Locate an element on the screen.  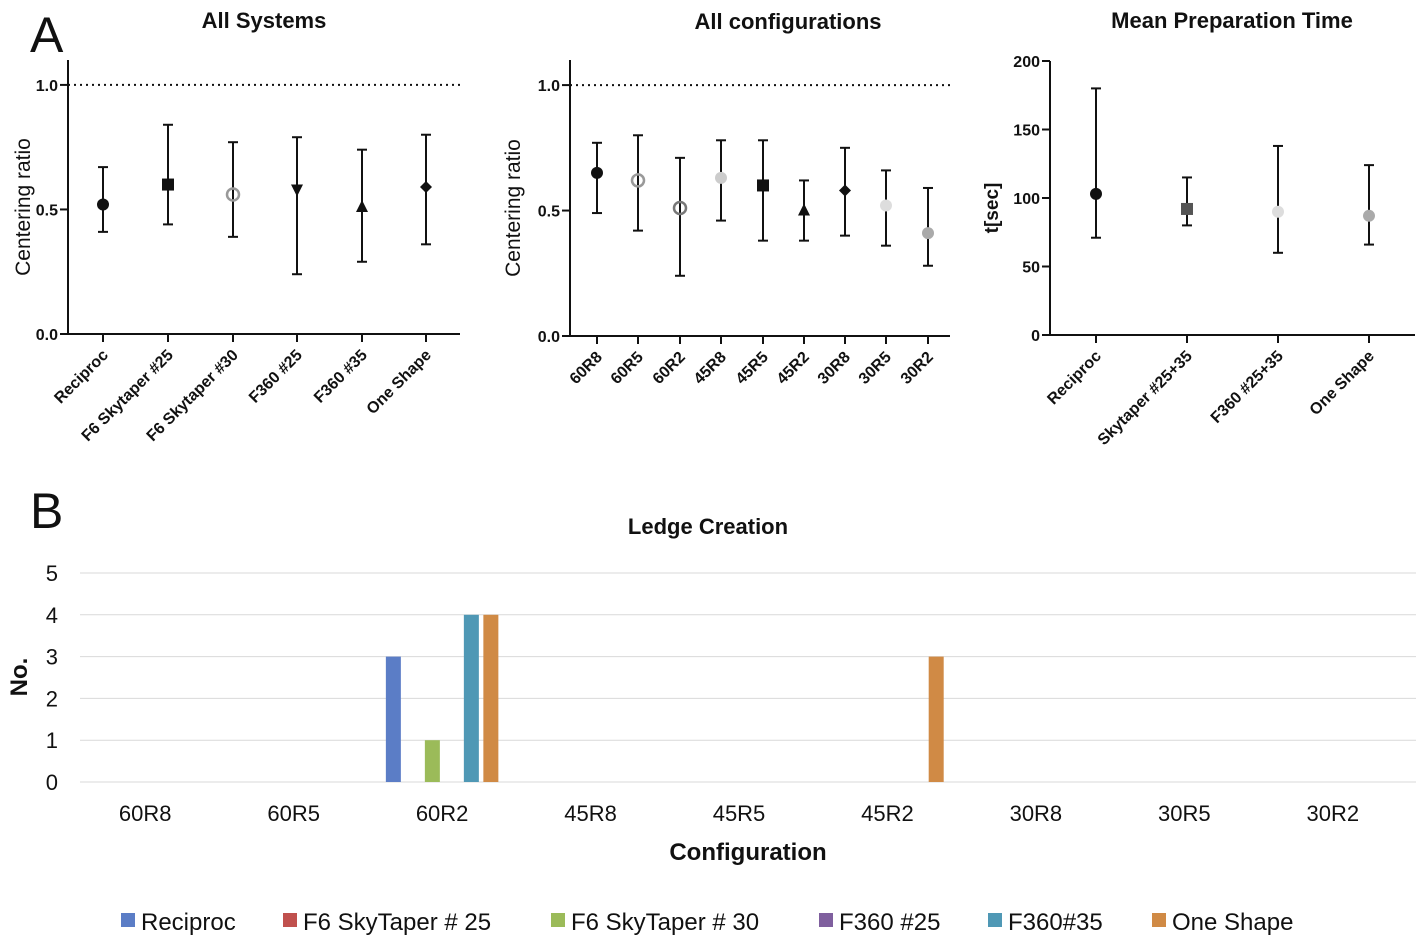
legend-label: F360 #25 is located at coordinates (889, 922).